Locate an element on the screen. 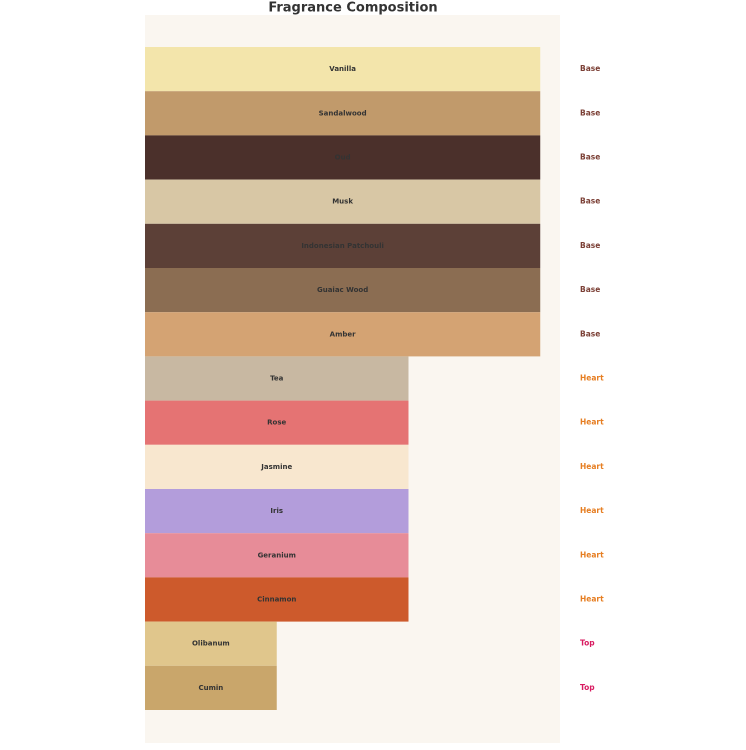  bar-label: Sandalwood is located at coordinates (343, 113).